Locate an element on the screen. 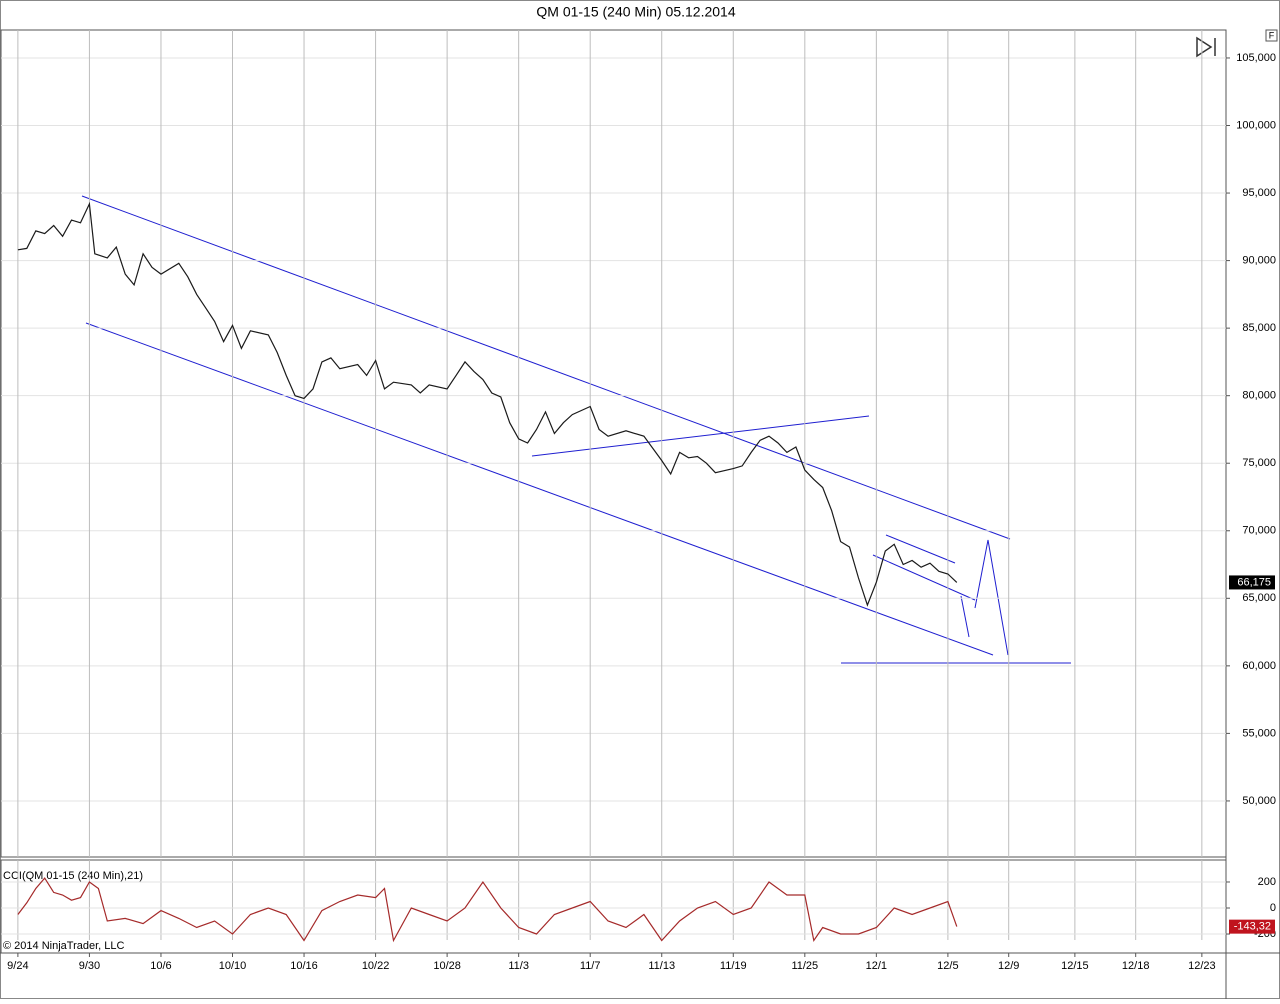 The width and height of the screenshot is (1280, 1004). corner-box is located at coordinates (1271, 35).